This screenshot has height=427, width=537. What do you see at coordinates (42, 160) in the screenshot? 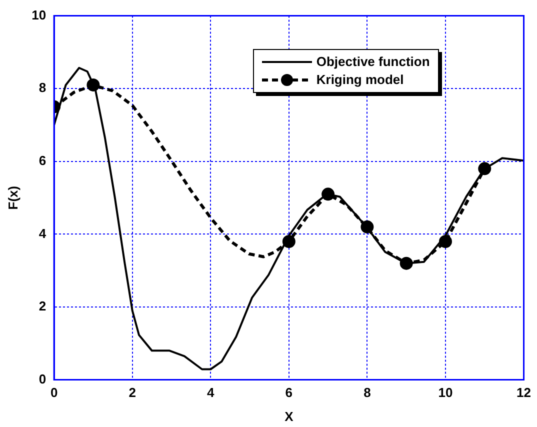
I see `y-tick-label: 6` at bounding box center [42, 160].